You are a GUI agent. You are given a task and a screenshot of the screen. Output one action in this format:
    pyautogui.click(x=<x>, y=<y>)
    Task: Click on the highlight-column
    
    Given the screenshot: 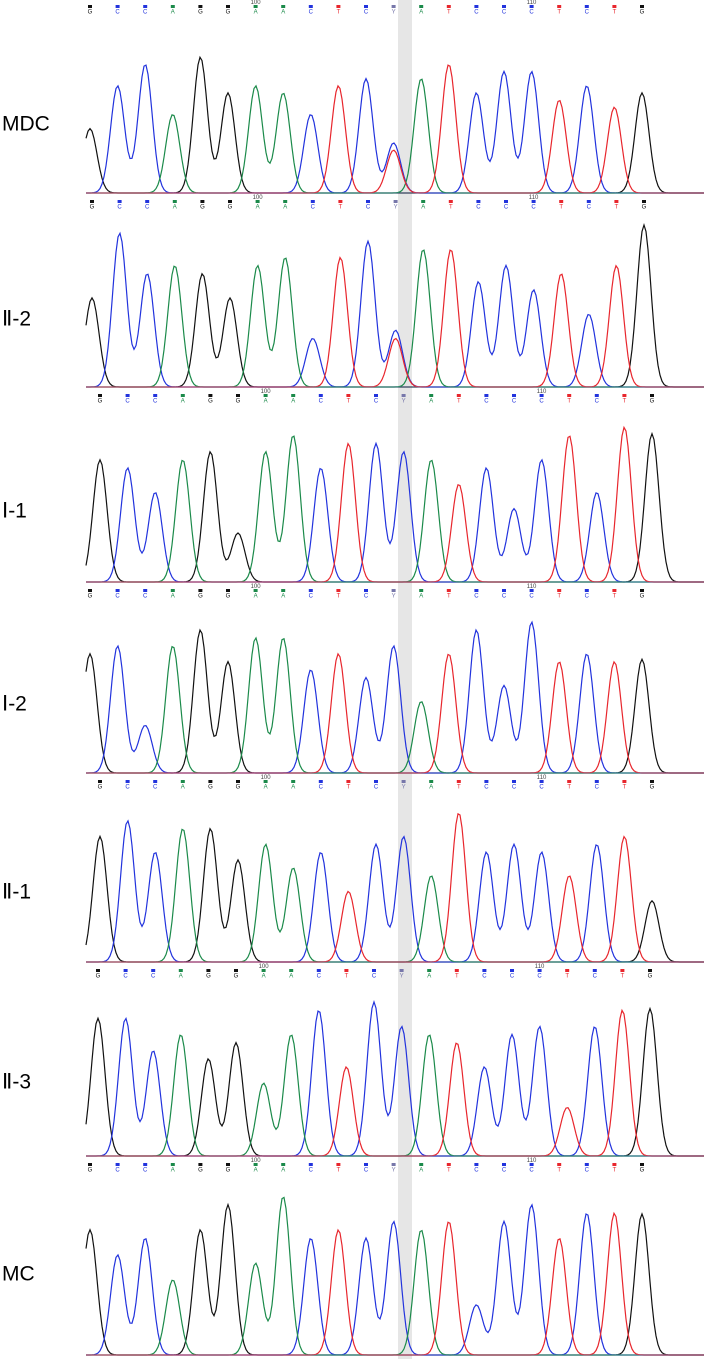 What is the action you would take?
    pyautogui.click(x=405, y=679)
    